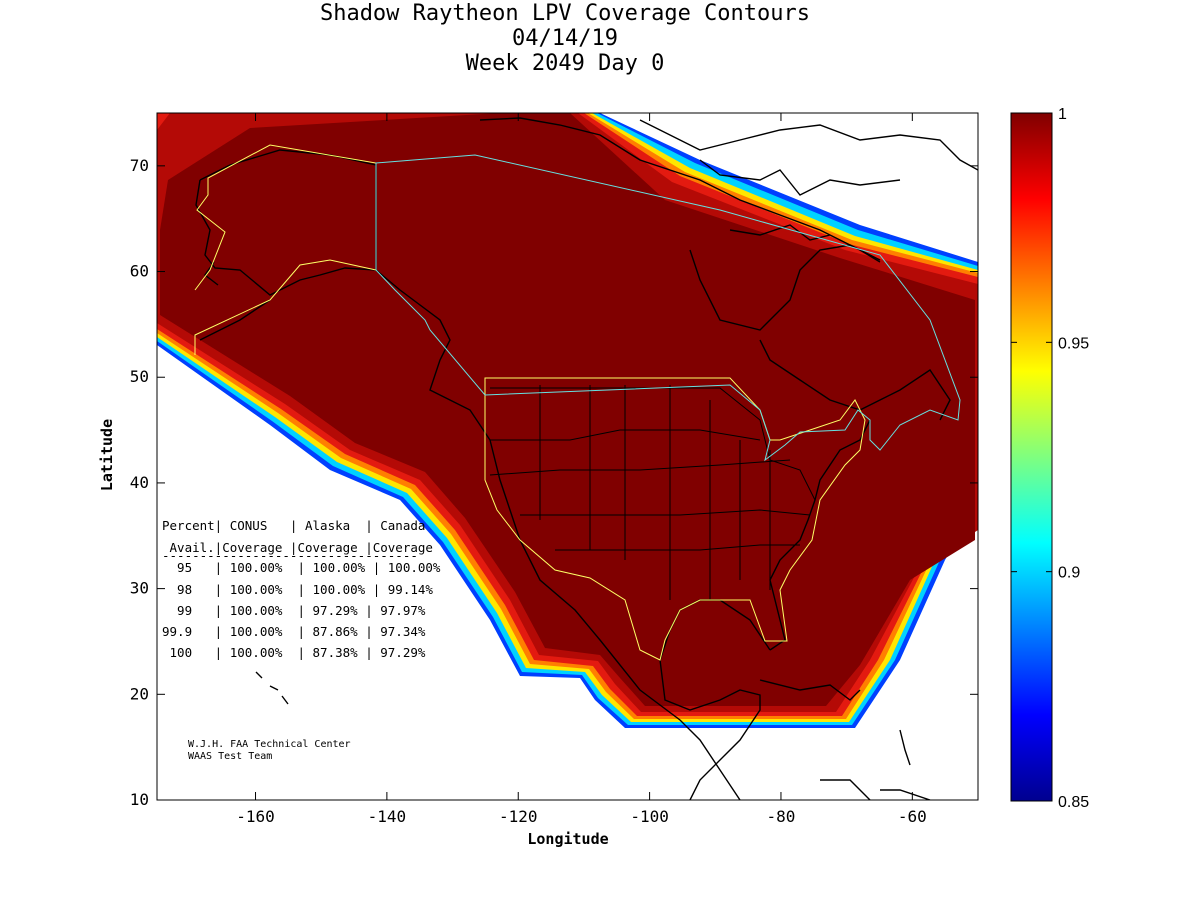  Describe the element at coordinates (652, 492) in the screenshot. I see `us-states` at that location.